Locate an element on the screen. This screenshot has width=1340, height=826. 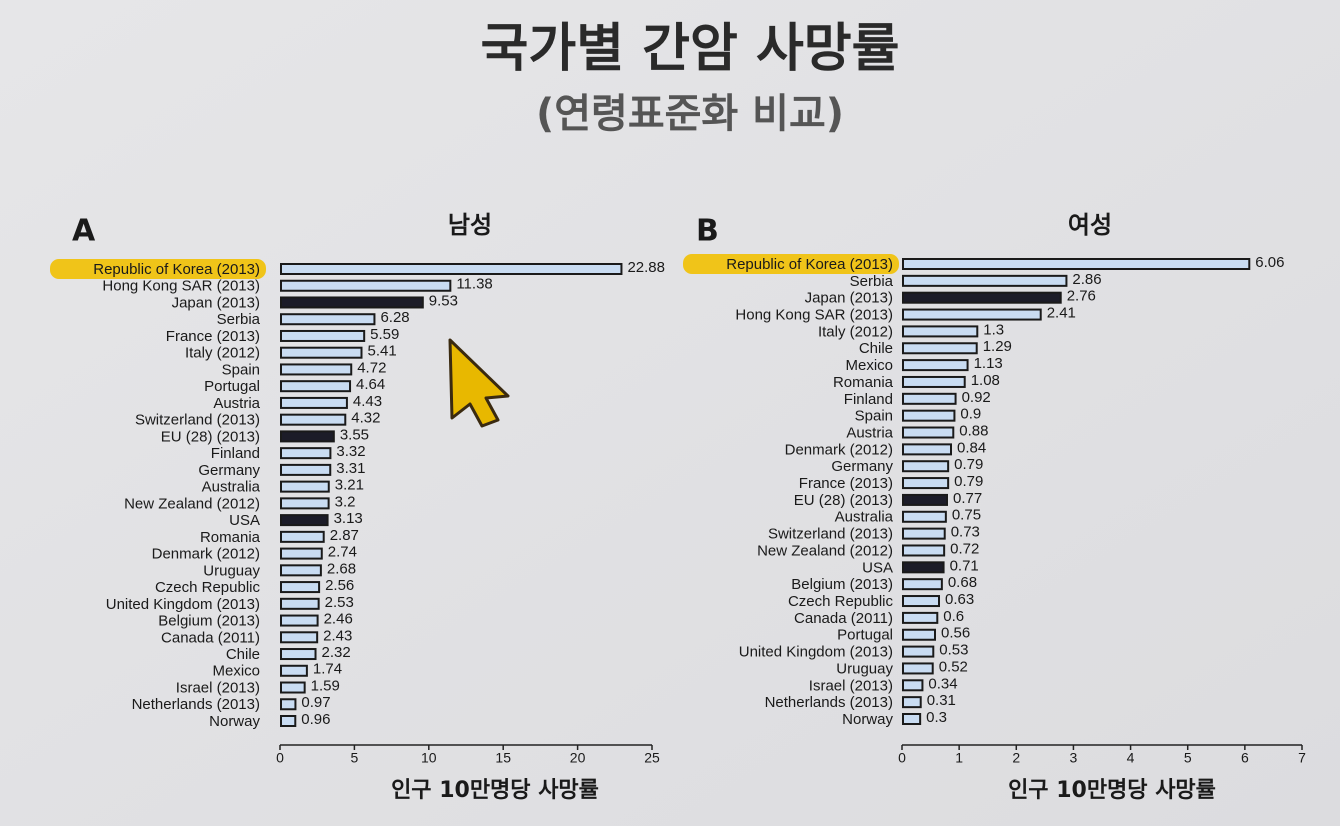
x-tick-label: 20 is located at coordinates (578, 758).